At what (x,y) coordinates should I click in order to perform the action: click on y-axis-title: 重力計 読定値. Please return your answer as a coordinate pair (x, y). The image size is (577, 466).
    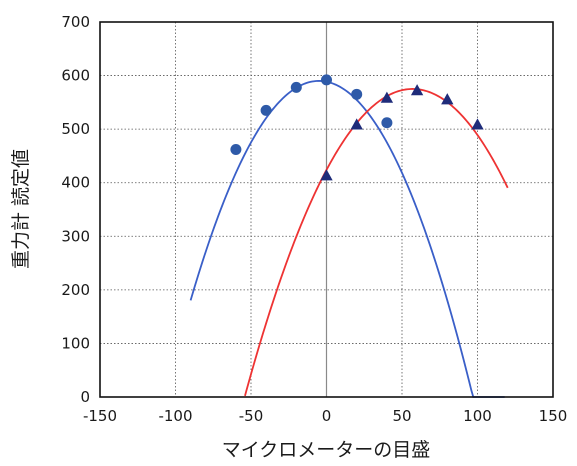
    Looking at the image, I should click on (21, 209).